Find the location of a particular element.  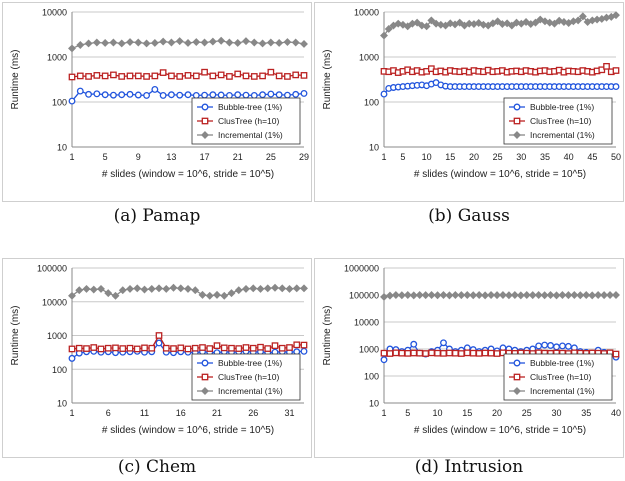

x-tick-label: 1 is located at coordinates (383, 413).